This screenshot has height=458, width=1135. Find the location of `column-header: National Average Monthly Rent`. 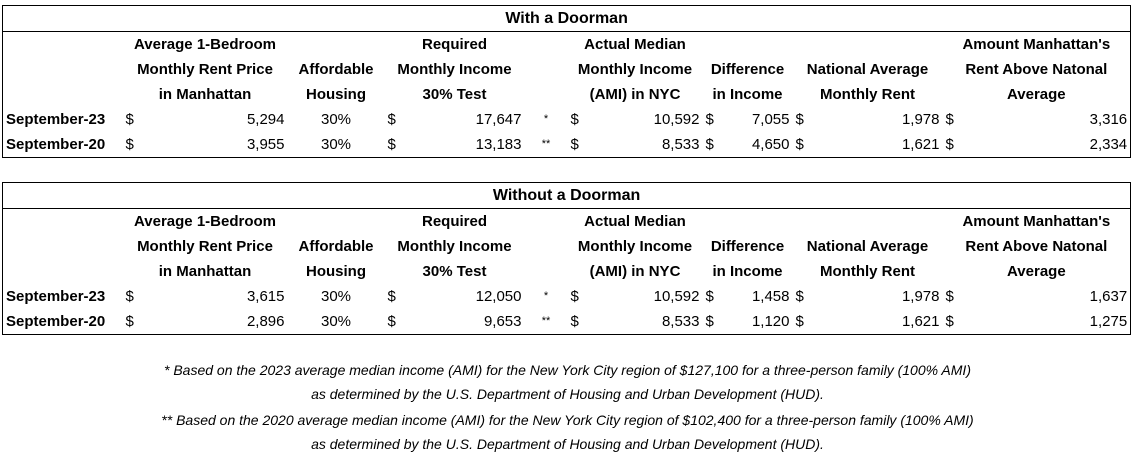

column-header: National Average Monthly Rent is located at coordinates (868, 70).